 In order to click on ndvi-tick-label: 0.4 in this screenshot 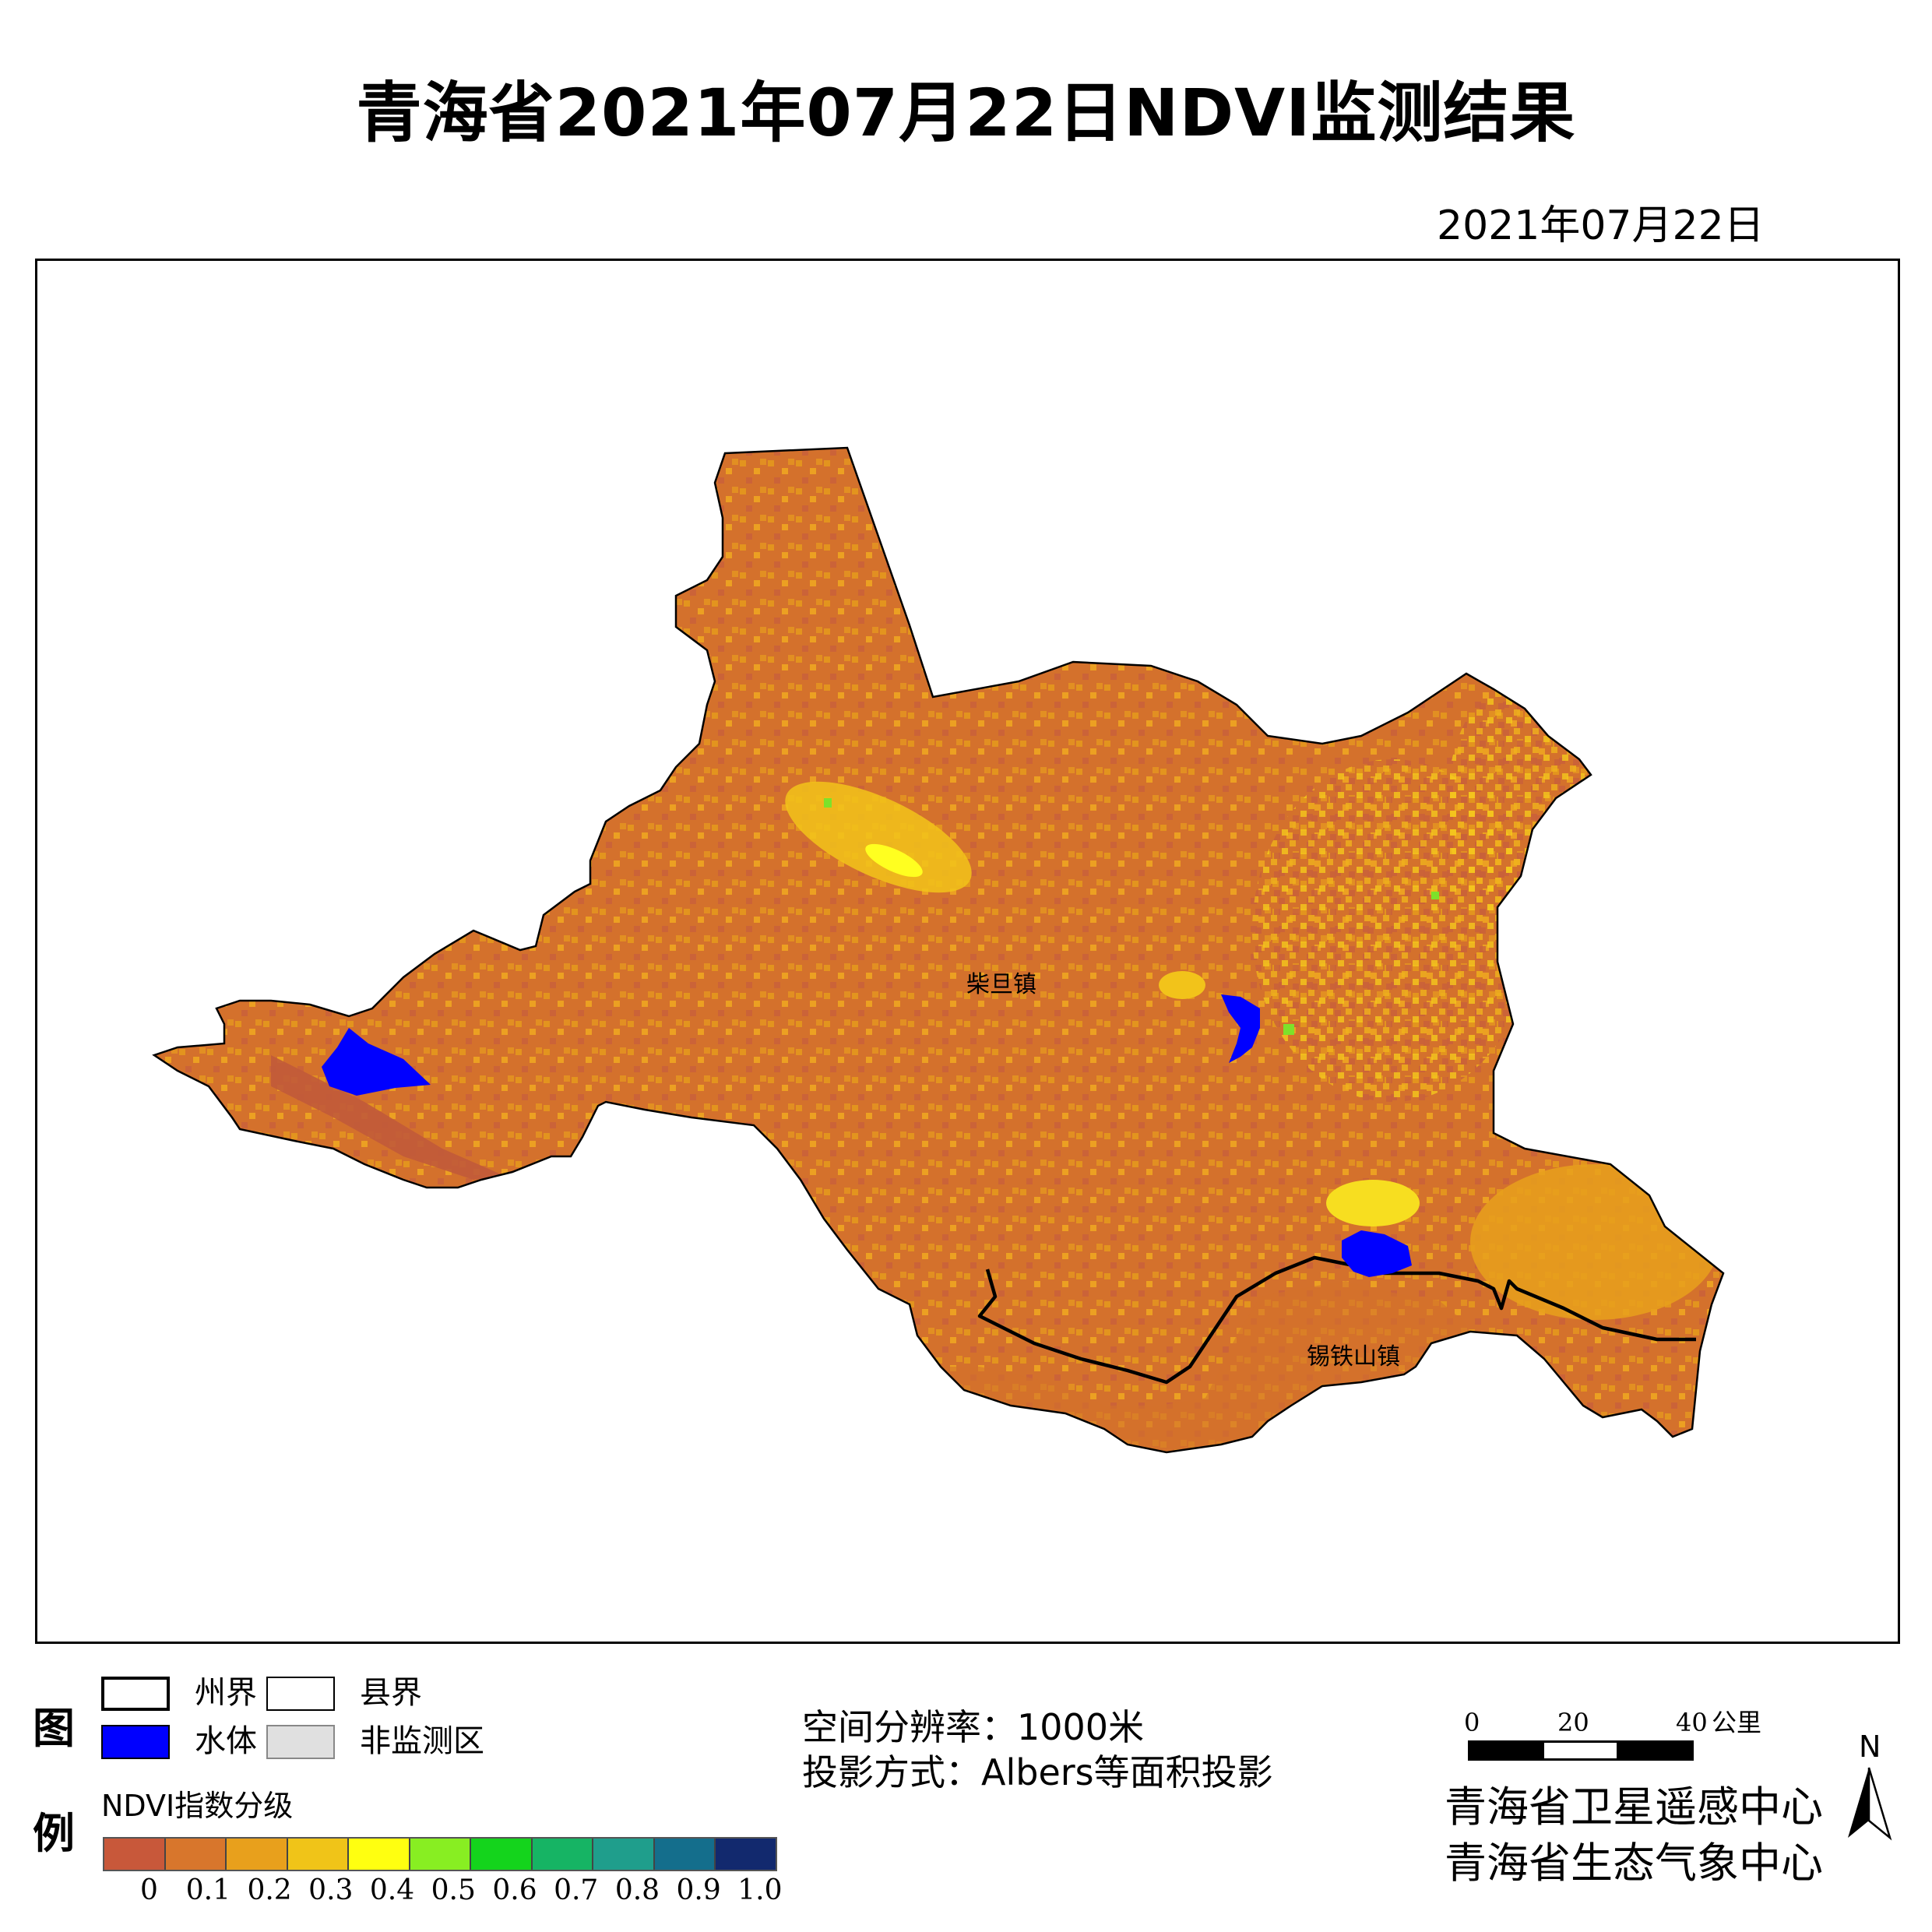, I will do `click(392, 1890)`.